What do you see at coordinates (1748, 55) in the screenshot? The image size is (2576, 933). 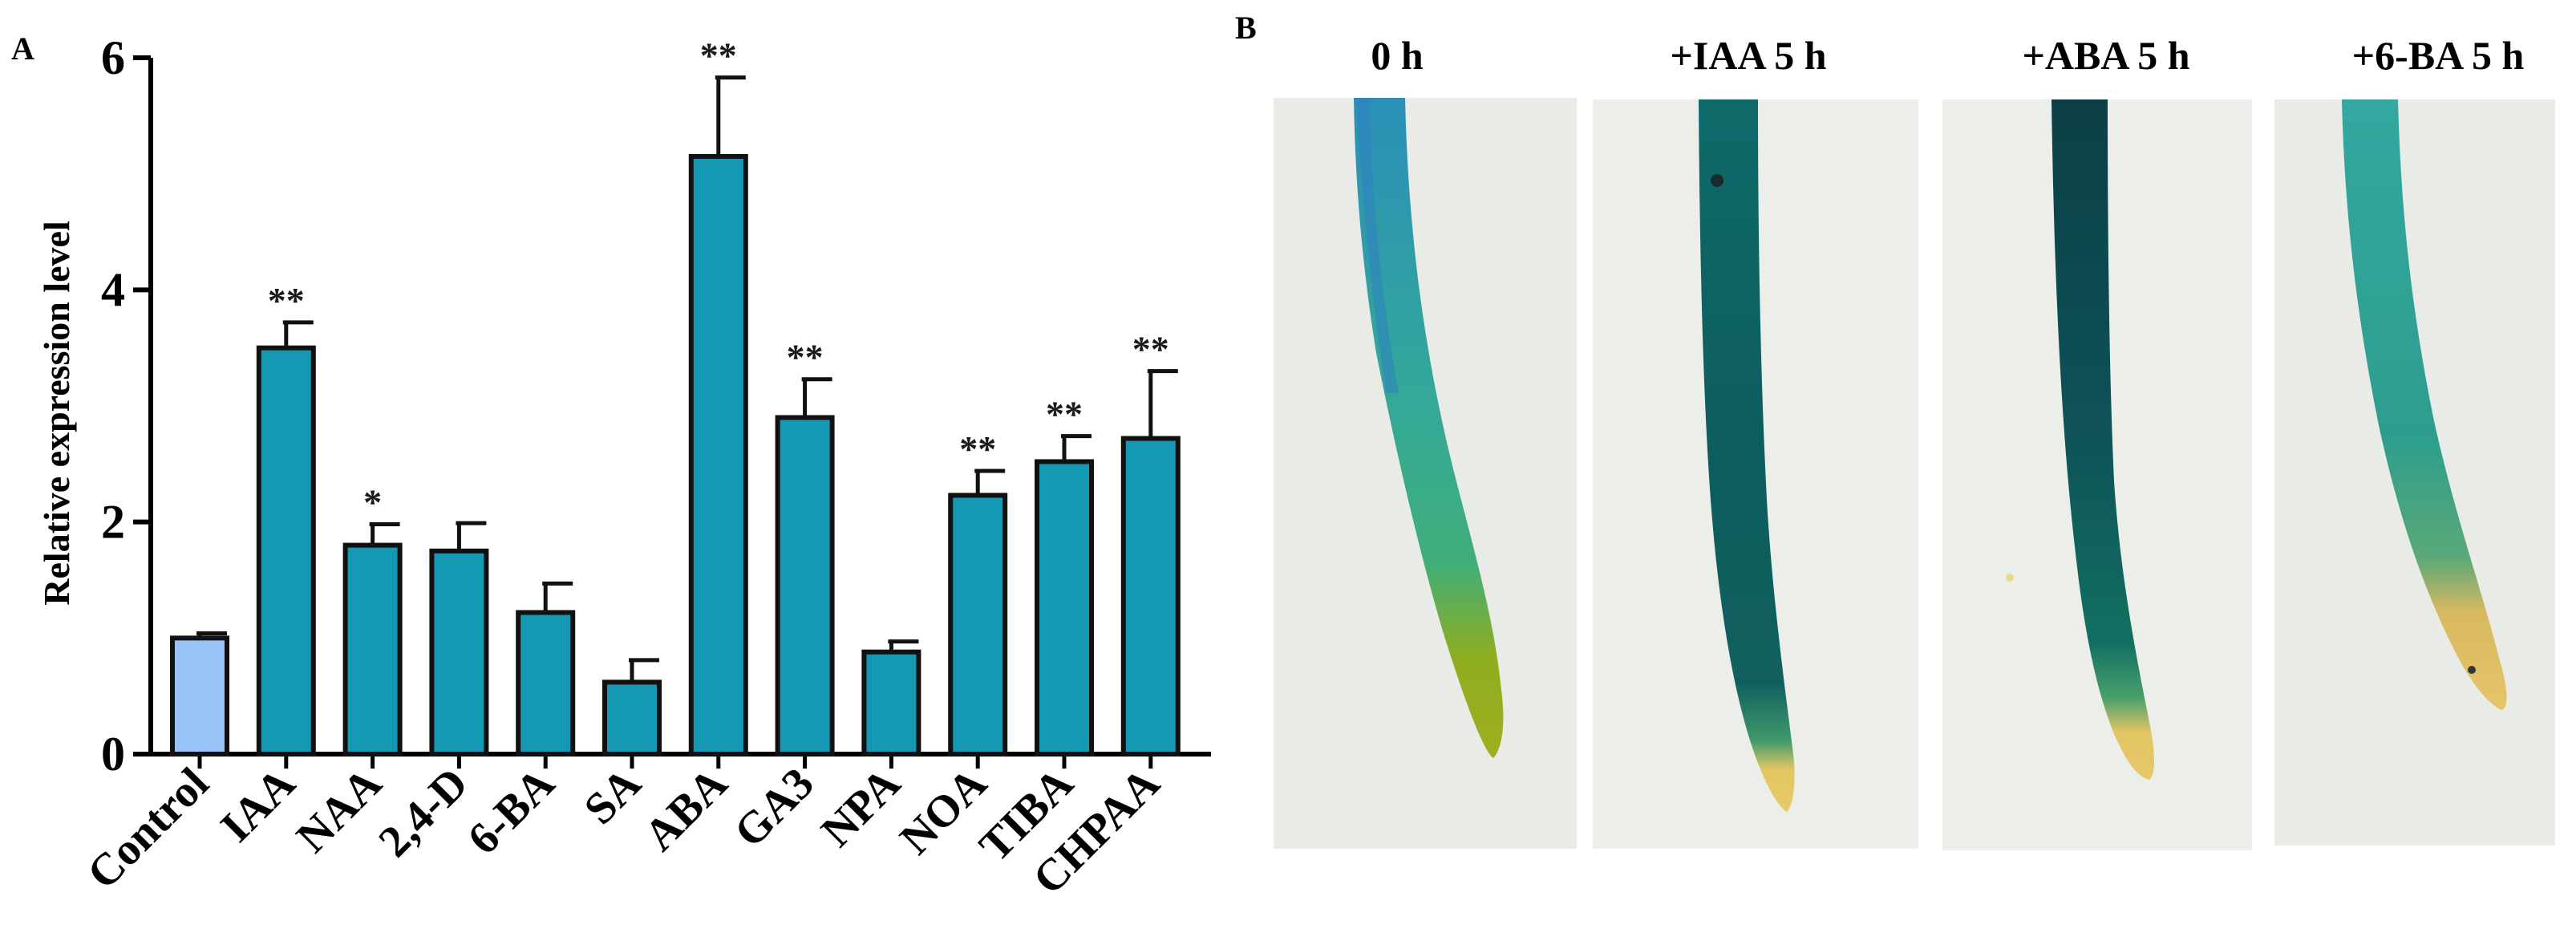 I see `photo-label-iaa: +IAA 5 h` at bounding box center [1748, 55].